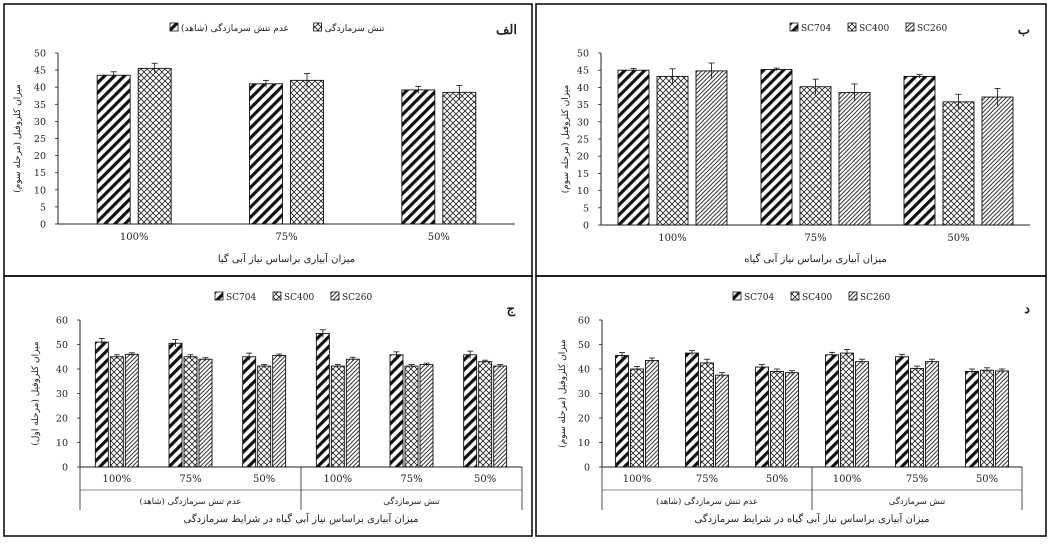  What do you see at coordinates (293, 297) in the screenshot?
I see `legend: SC704 SC400 SC260` at bounding box center [293, 297].